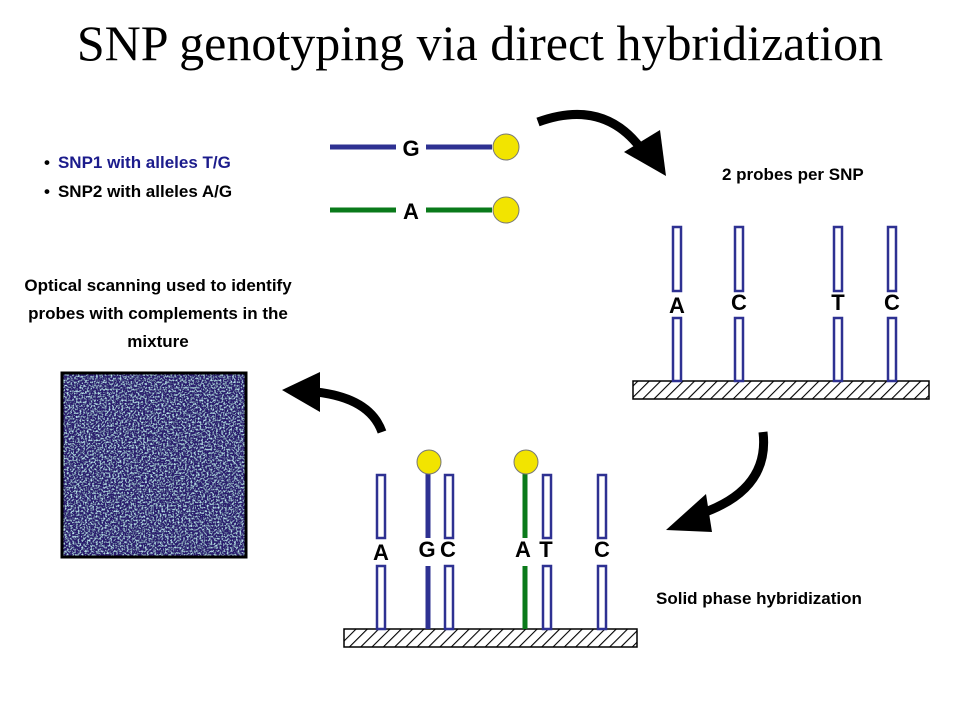 This screenshot has width=960, height=720. What do you see at coordinates (717, 481) in the screenshot?
I see `arrow-to-hybridization-icon` at bounding box center [717, 481].